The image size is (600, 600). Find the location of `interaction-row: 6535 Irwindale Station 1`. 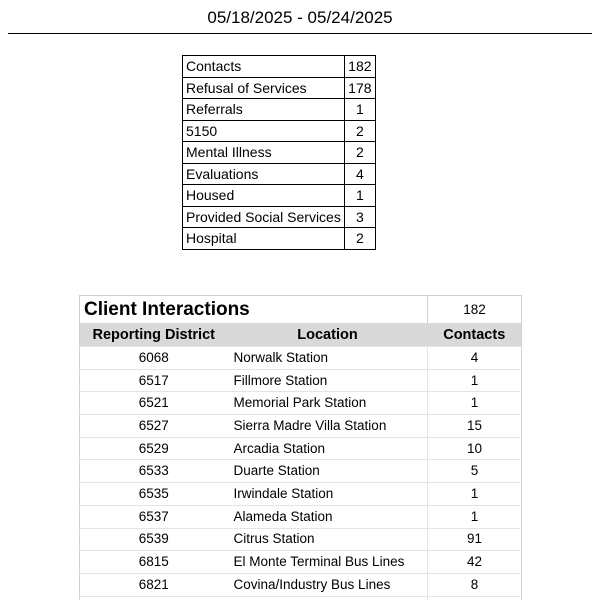

interaction-row: 6535 Irwindale Station 1 is located at coordinates (300, 494).